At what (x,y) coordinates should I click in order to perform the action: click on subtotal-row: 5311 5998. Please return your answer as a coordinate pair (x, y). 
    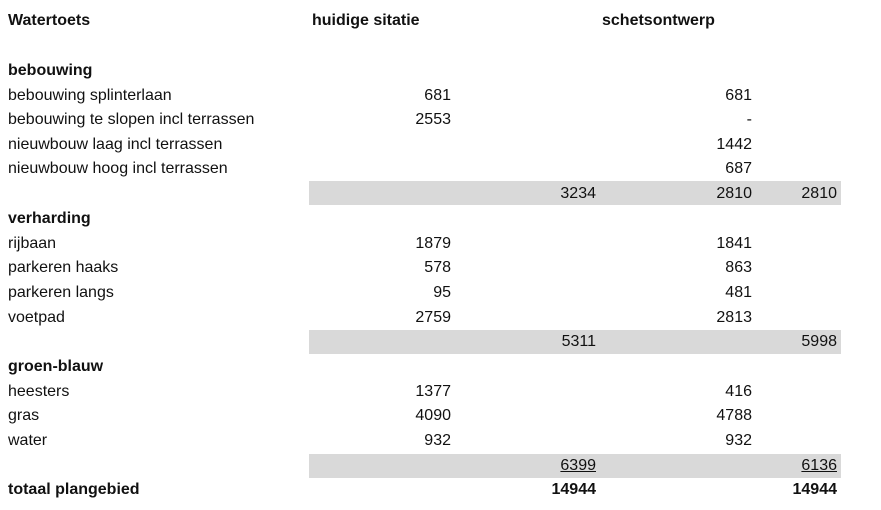
    Looking at the image, I should click on (440, 342).